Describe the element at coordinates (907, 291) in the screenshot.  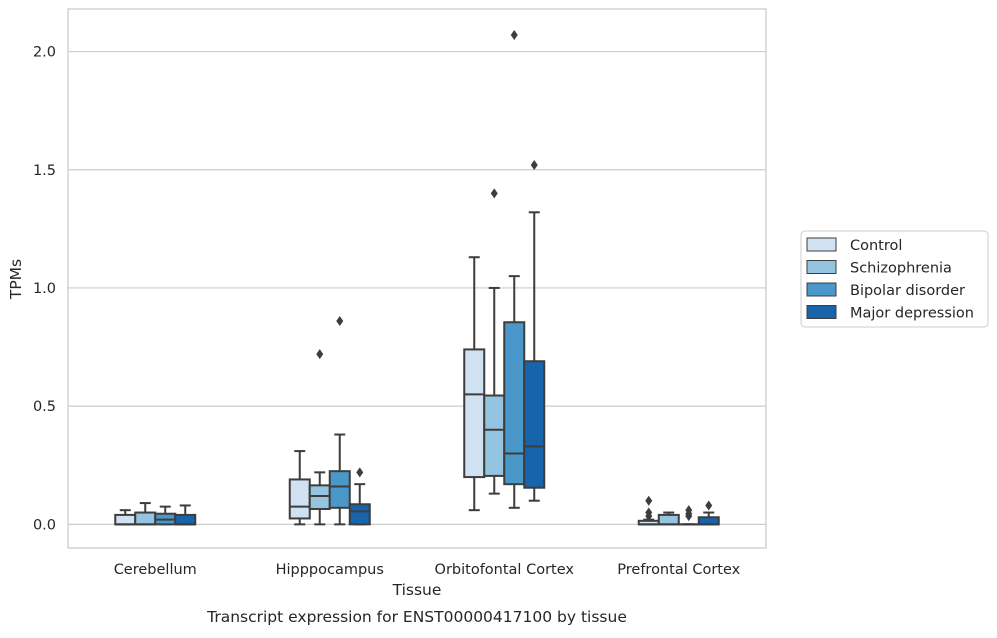
I see `legend-label: Bipolar disorder` at that location.